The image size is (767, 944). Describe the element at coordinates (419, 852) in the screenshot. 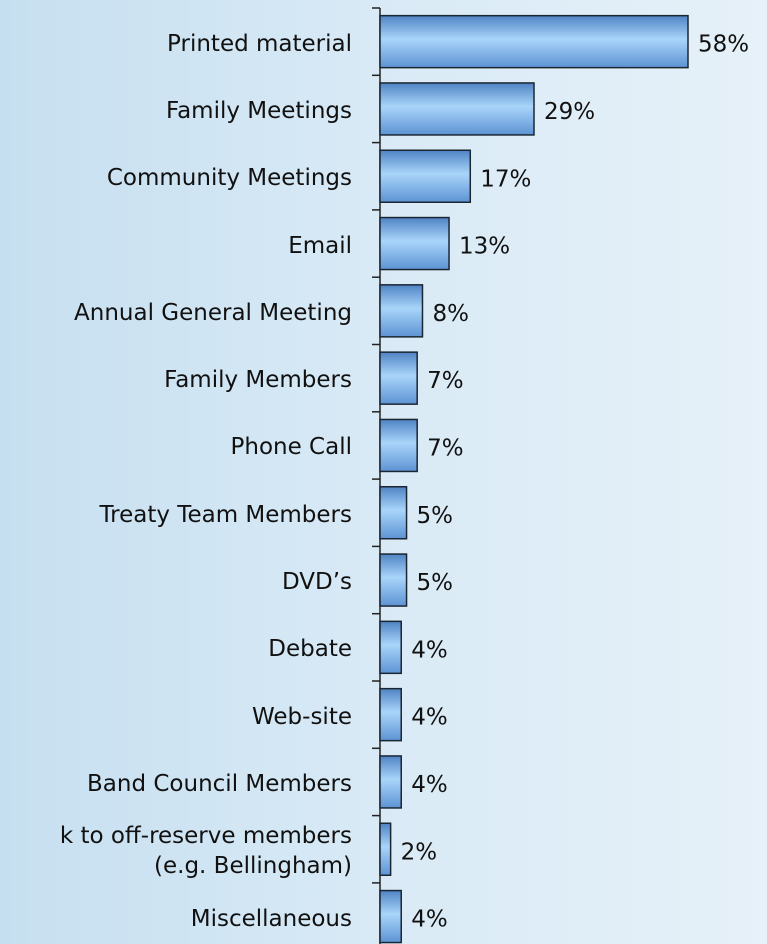

I see `value-label: 2%` at that location.